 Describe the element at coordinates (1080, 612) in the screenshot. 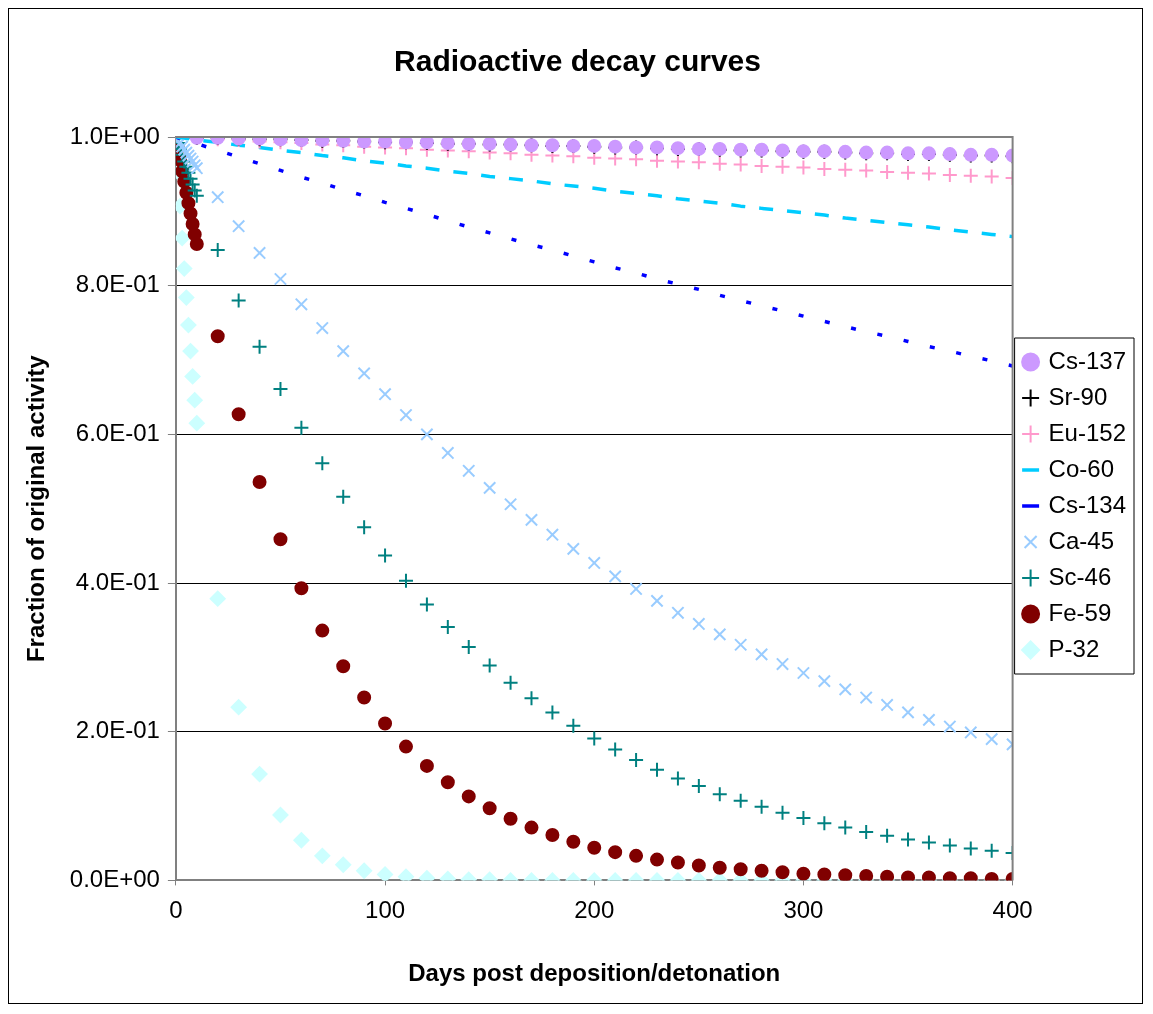

I see `legend-label: Fe-59` at that location.